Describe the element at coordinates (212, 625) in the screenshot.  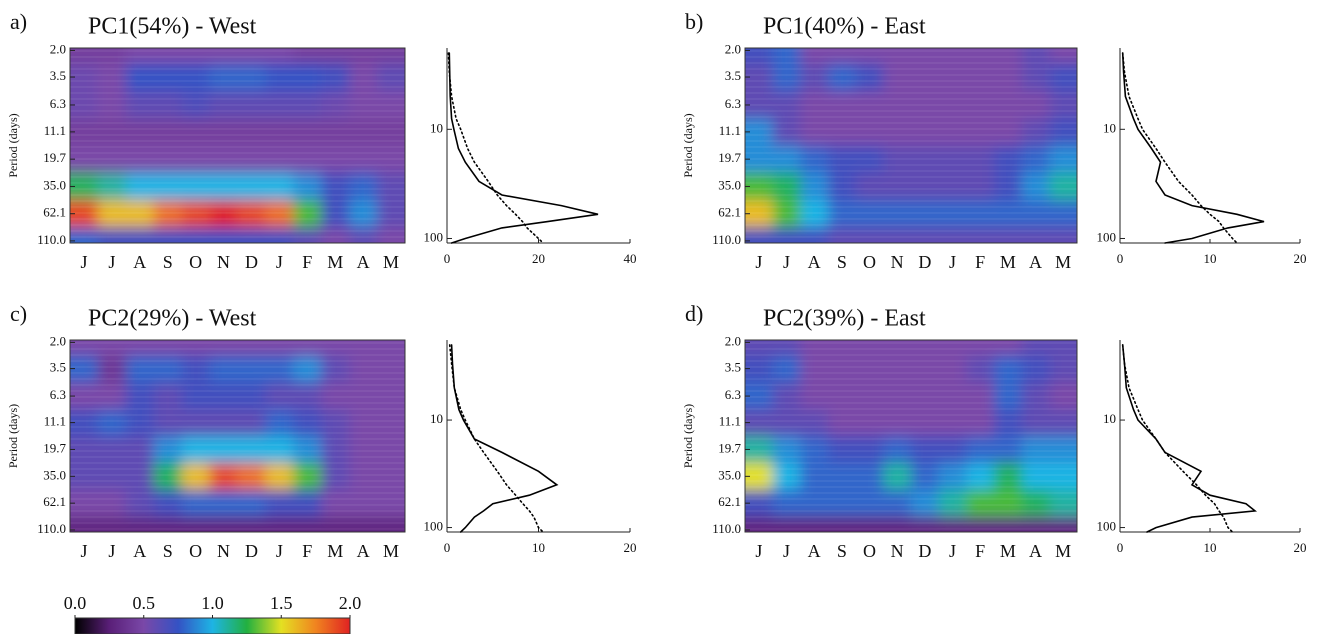
I see `colorbar` at that location.